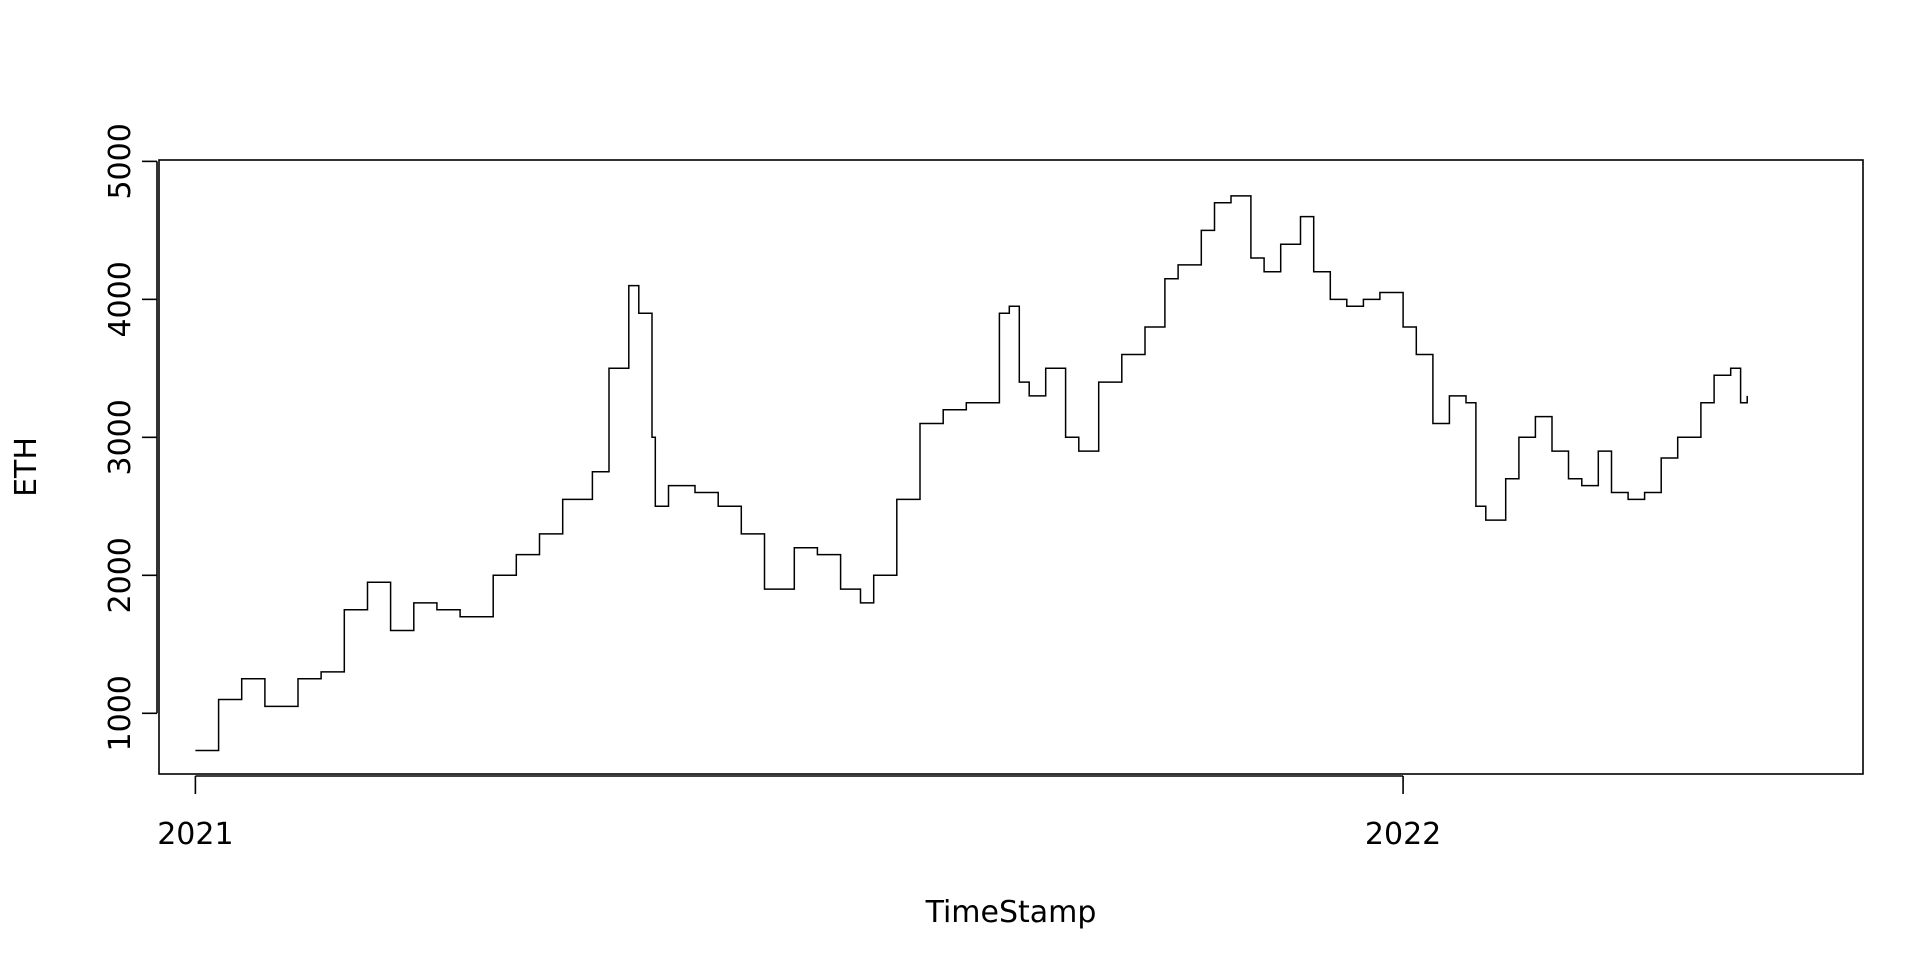 The width and height of the screenshot is (1920, 960). What do you see at coordinates (120, 437) in the screenshot?
I see `y-tick-label: 3000` at bounding box center [120, 437].